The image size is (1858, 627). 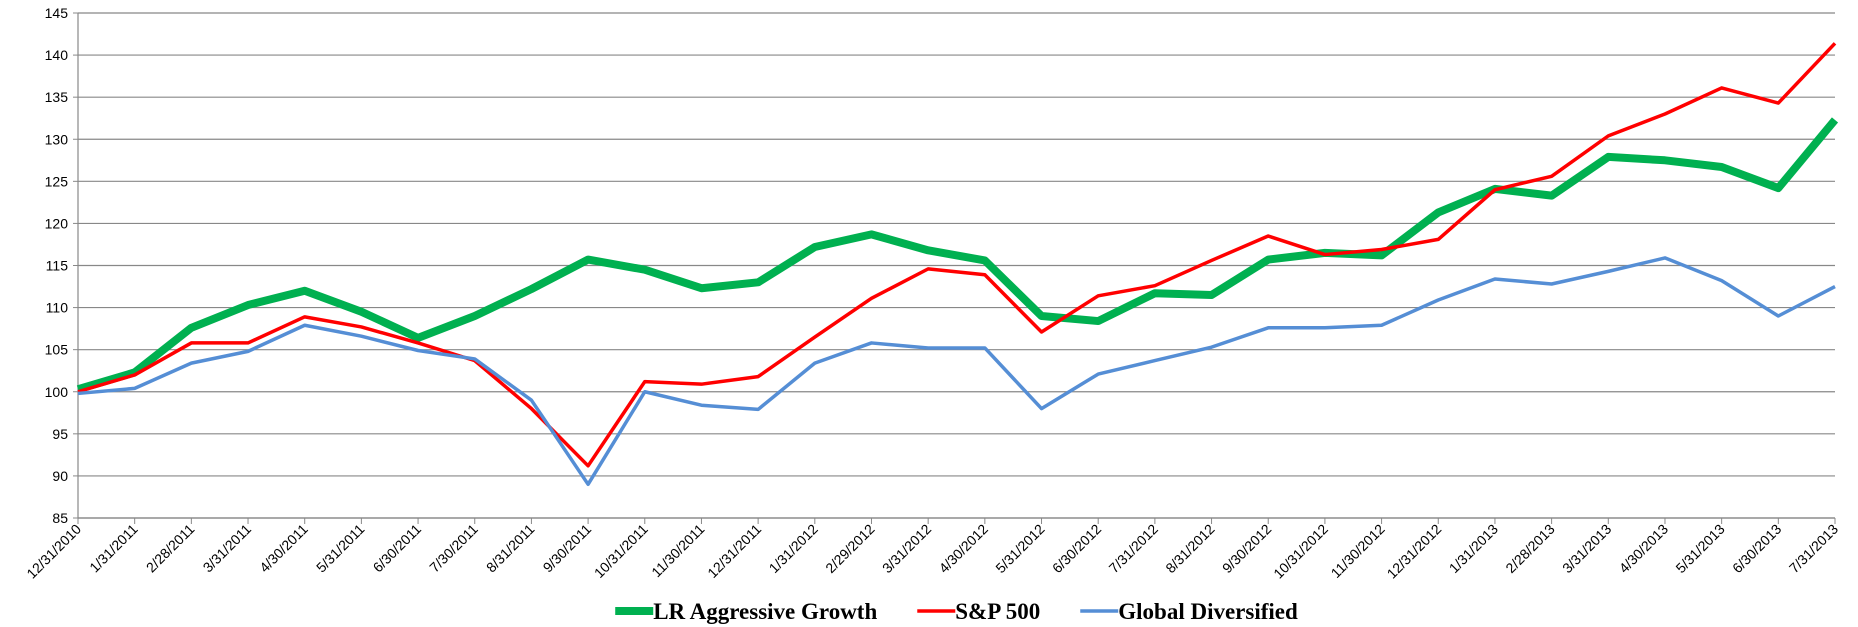 What do you see at coordinates (794, 549) in the screenshot?
I see `x-tick-label: 1/31/2012` at bounding box center [794, 549].